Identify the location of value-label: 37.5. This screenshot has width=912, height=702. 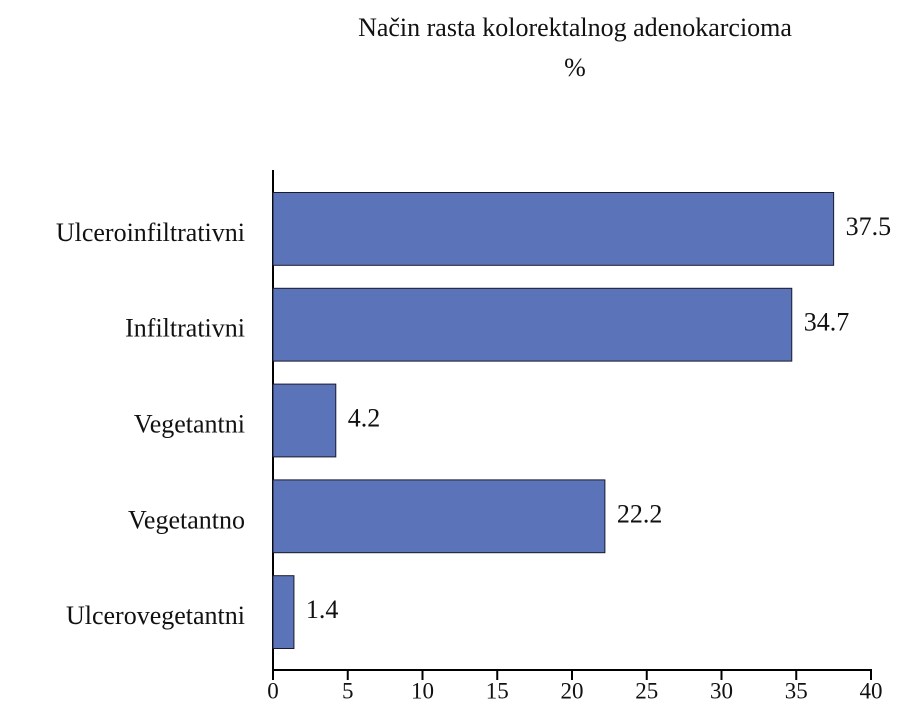
(869, 226).